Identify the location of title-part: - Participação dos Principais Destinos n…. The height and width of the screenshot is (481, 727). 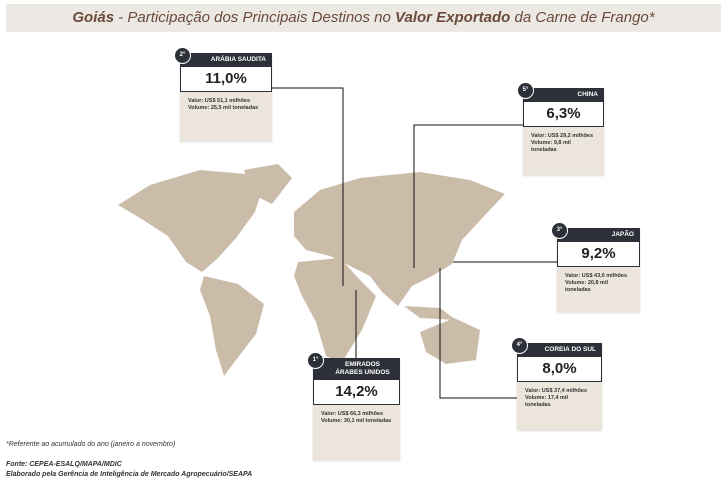
(255, 17).